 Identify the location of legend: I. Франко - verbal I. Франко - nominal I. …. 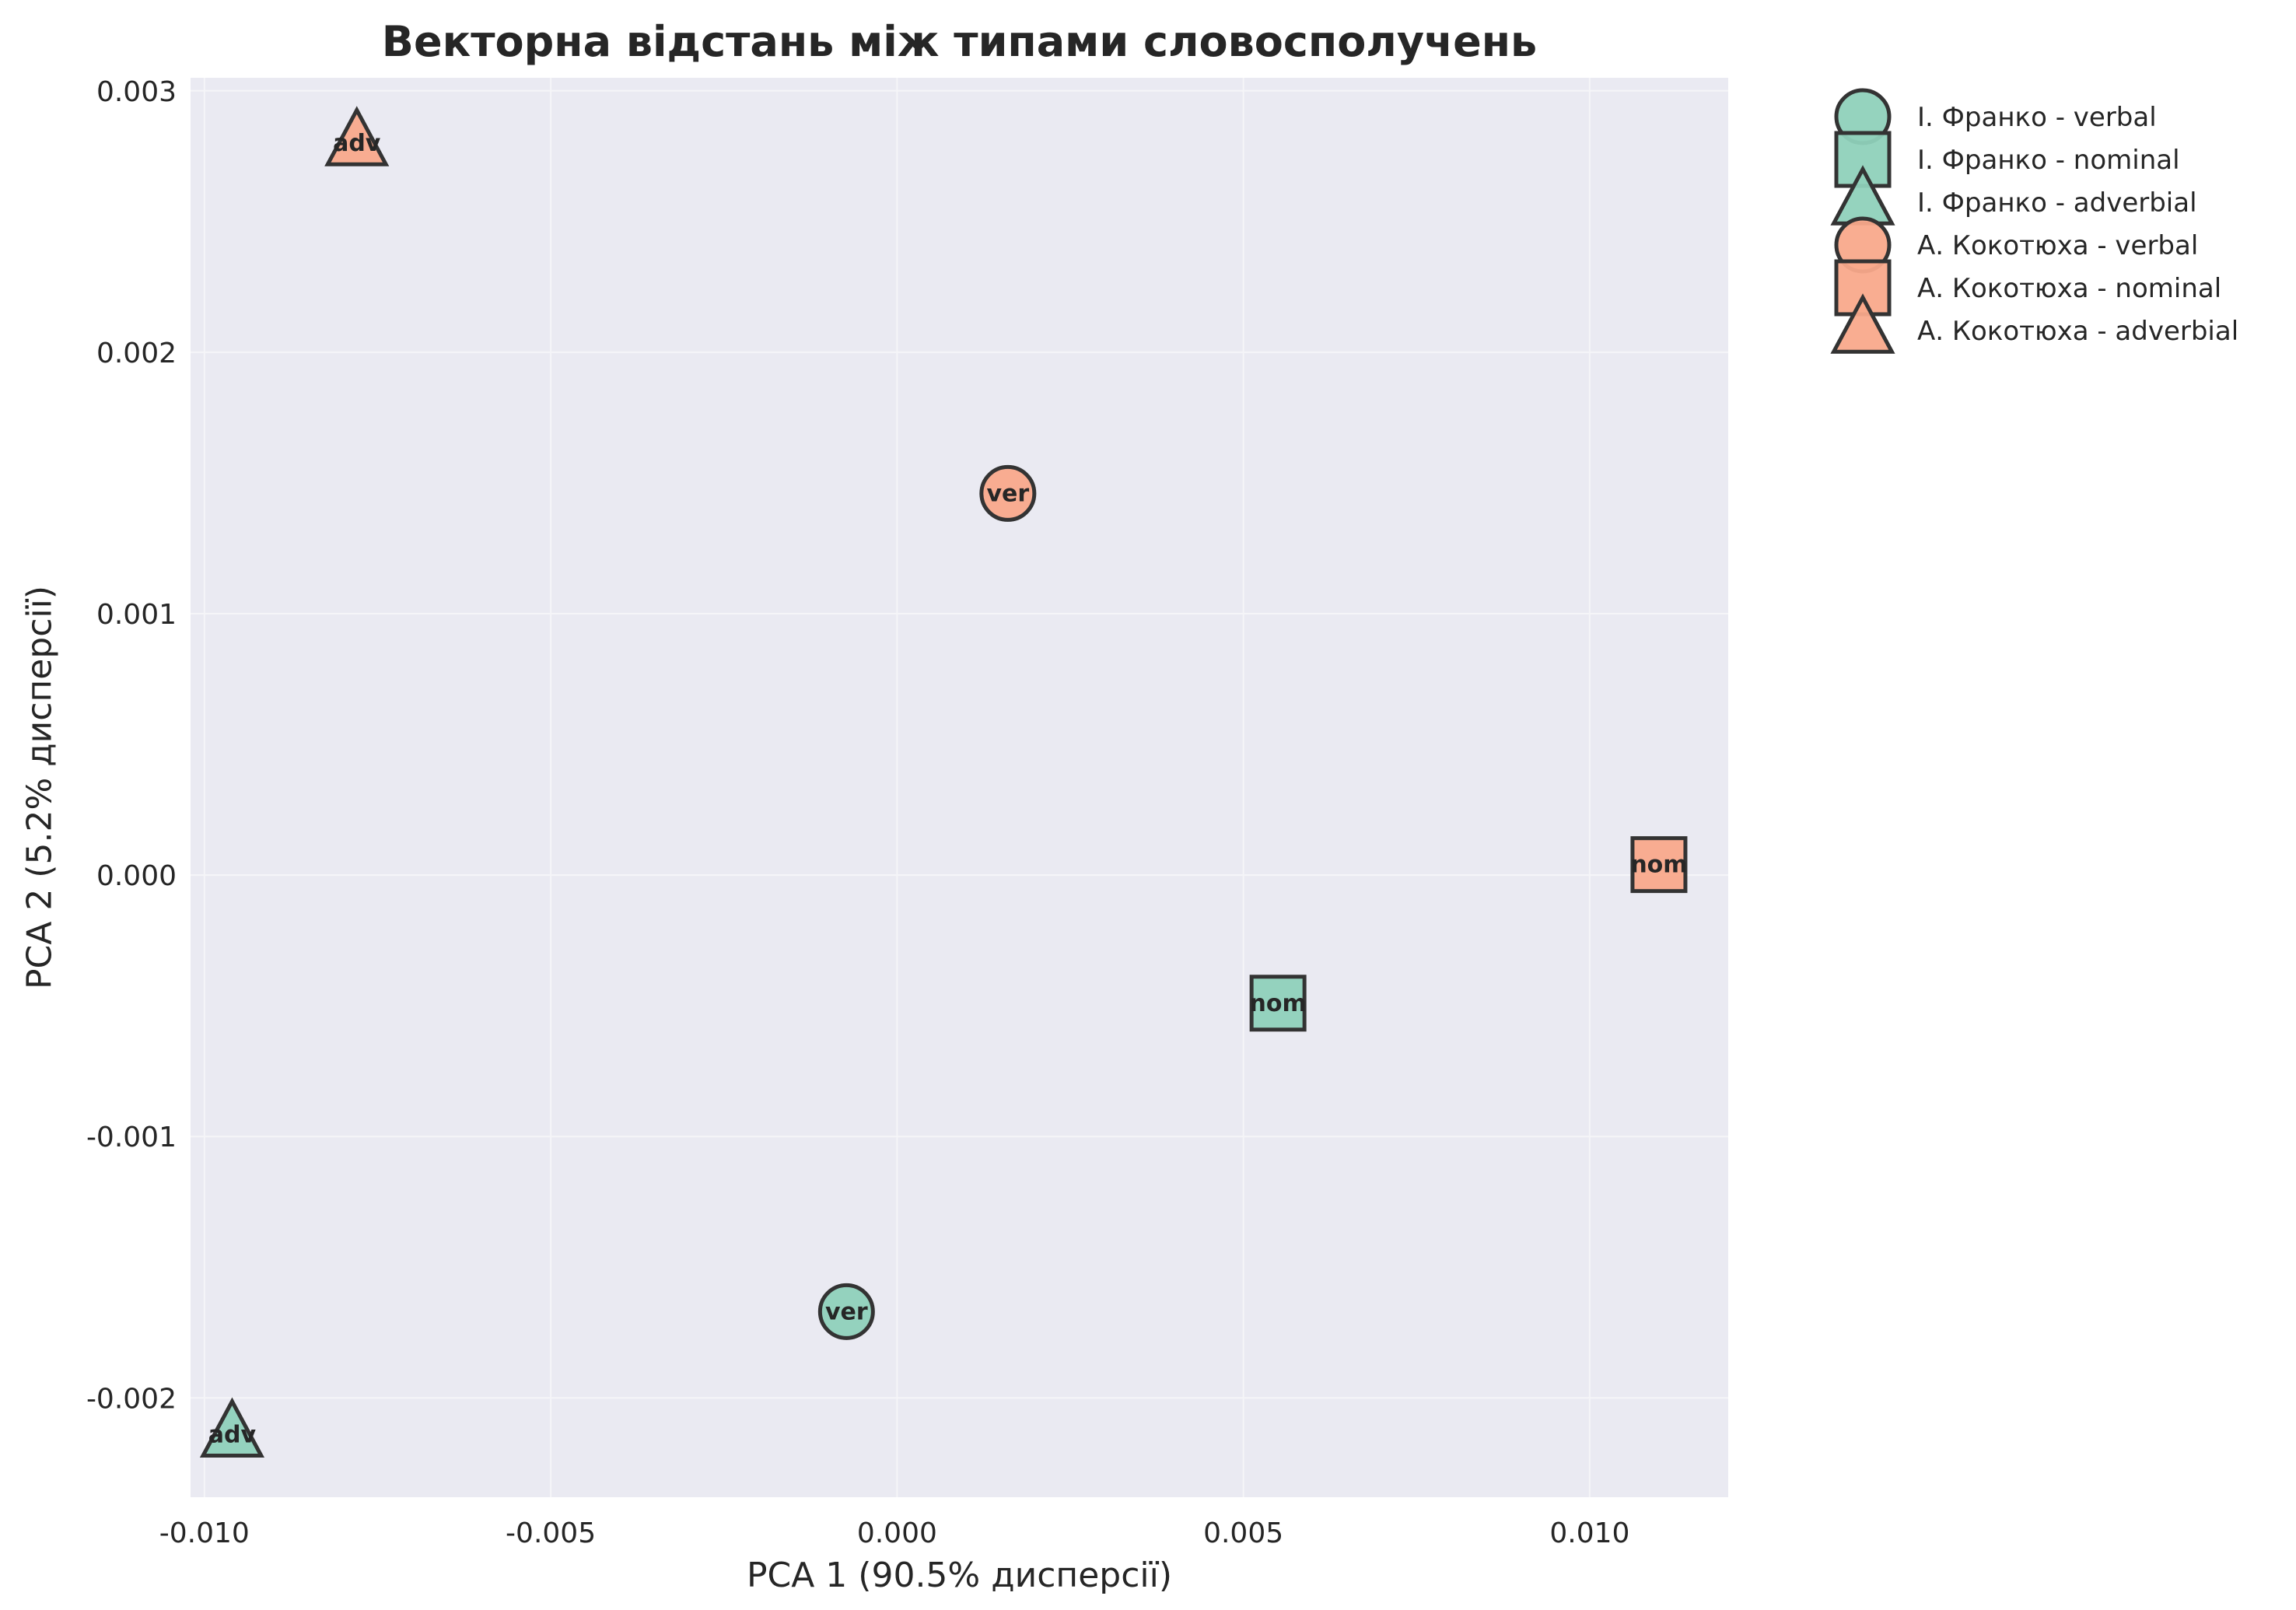
(2034, 221).